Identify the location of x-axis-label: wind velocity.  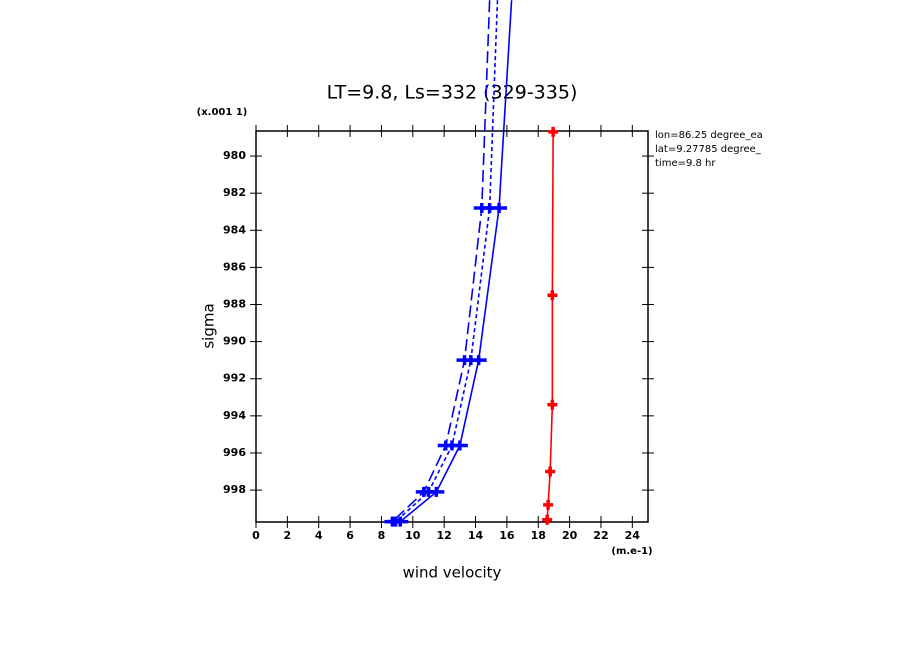
(452, 573).